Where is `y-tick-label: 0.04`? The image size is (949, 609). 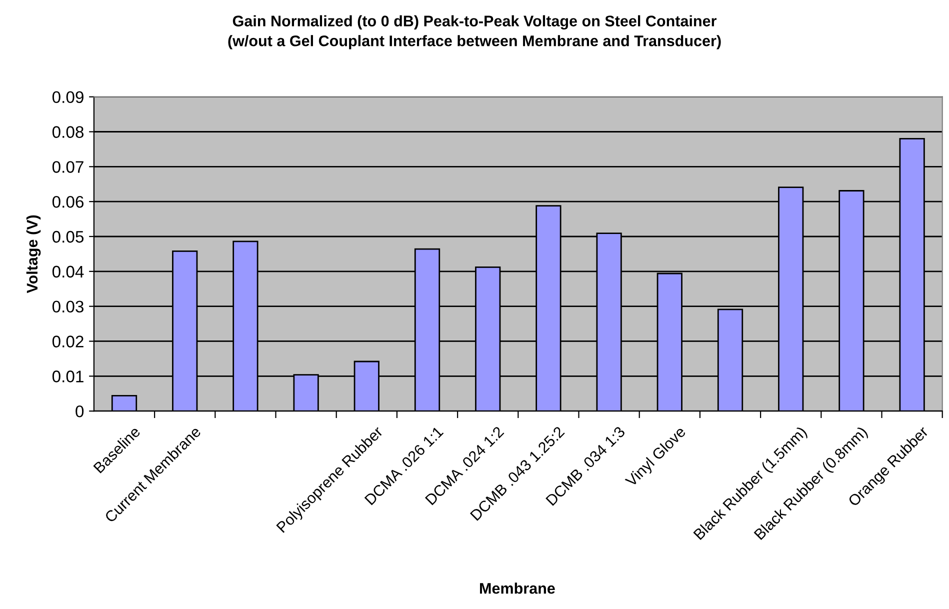
y-tick-label: 0.04 is located at coordinates (68, 272).